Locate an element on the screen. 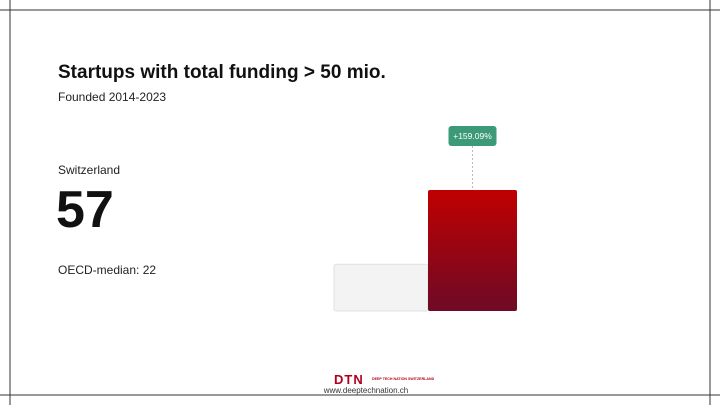  logo-brand: DEEP TECH NATION SWITZERLAND is located at coordinates (403, 379).